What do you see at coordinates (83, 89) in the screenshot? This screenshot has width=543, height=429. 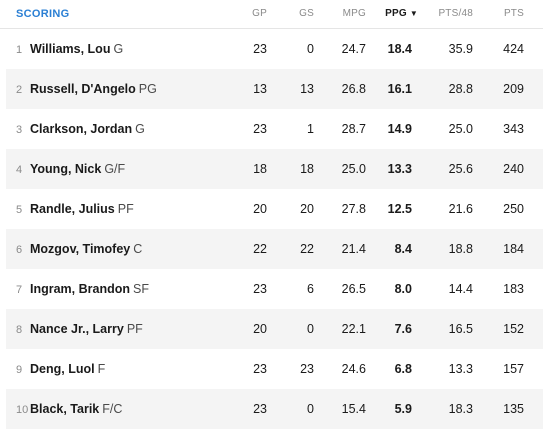 I see `player-name-link: Russell, D'Angelo` at bounding box center [83, 89].